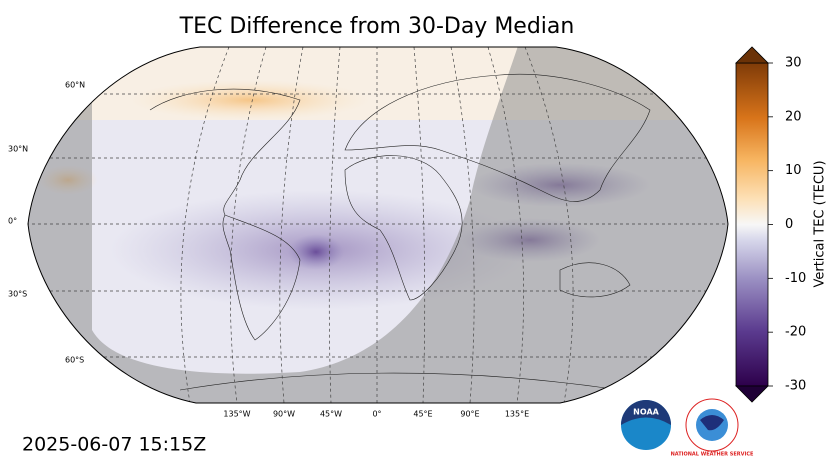 The width and height of the screenshot is (835, 470). Describe the element at coordinates (422, 414) in the screenshot. I see `lon-label: 45°E` at that location.